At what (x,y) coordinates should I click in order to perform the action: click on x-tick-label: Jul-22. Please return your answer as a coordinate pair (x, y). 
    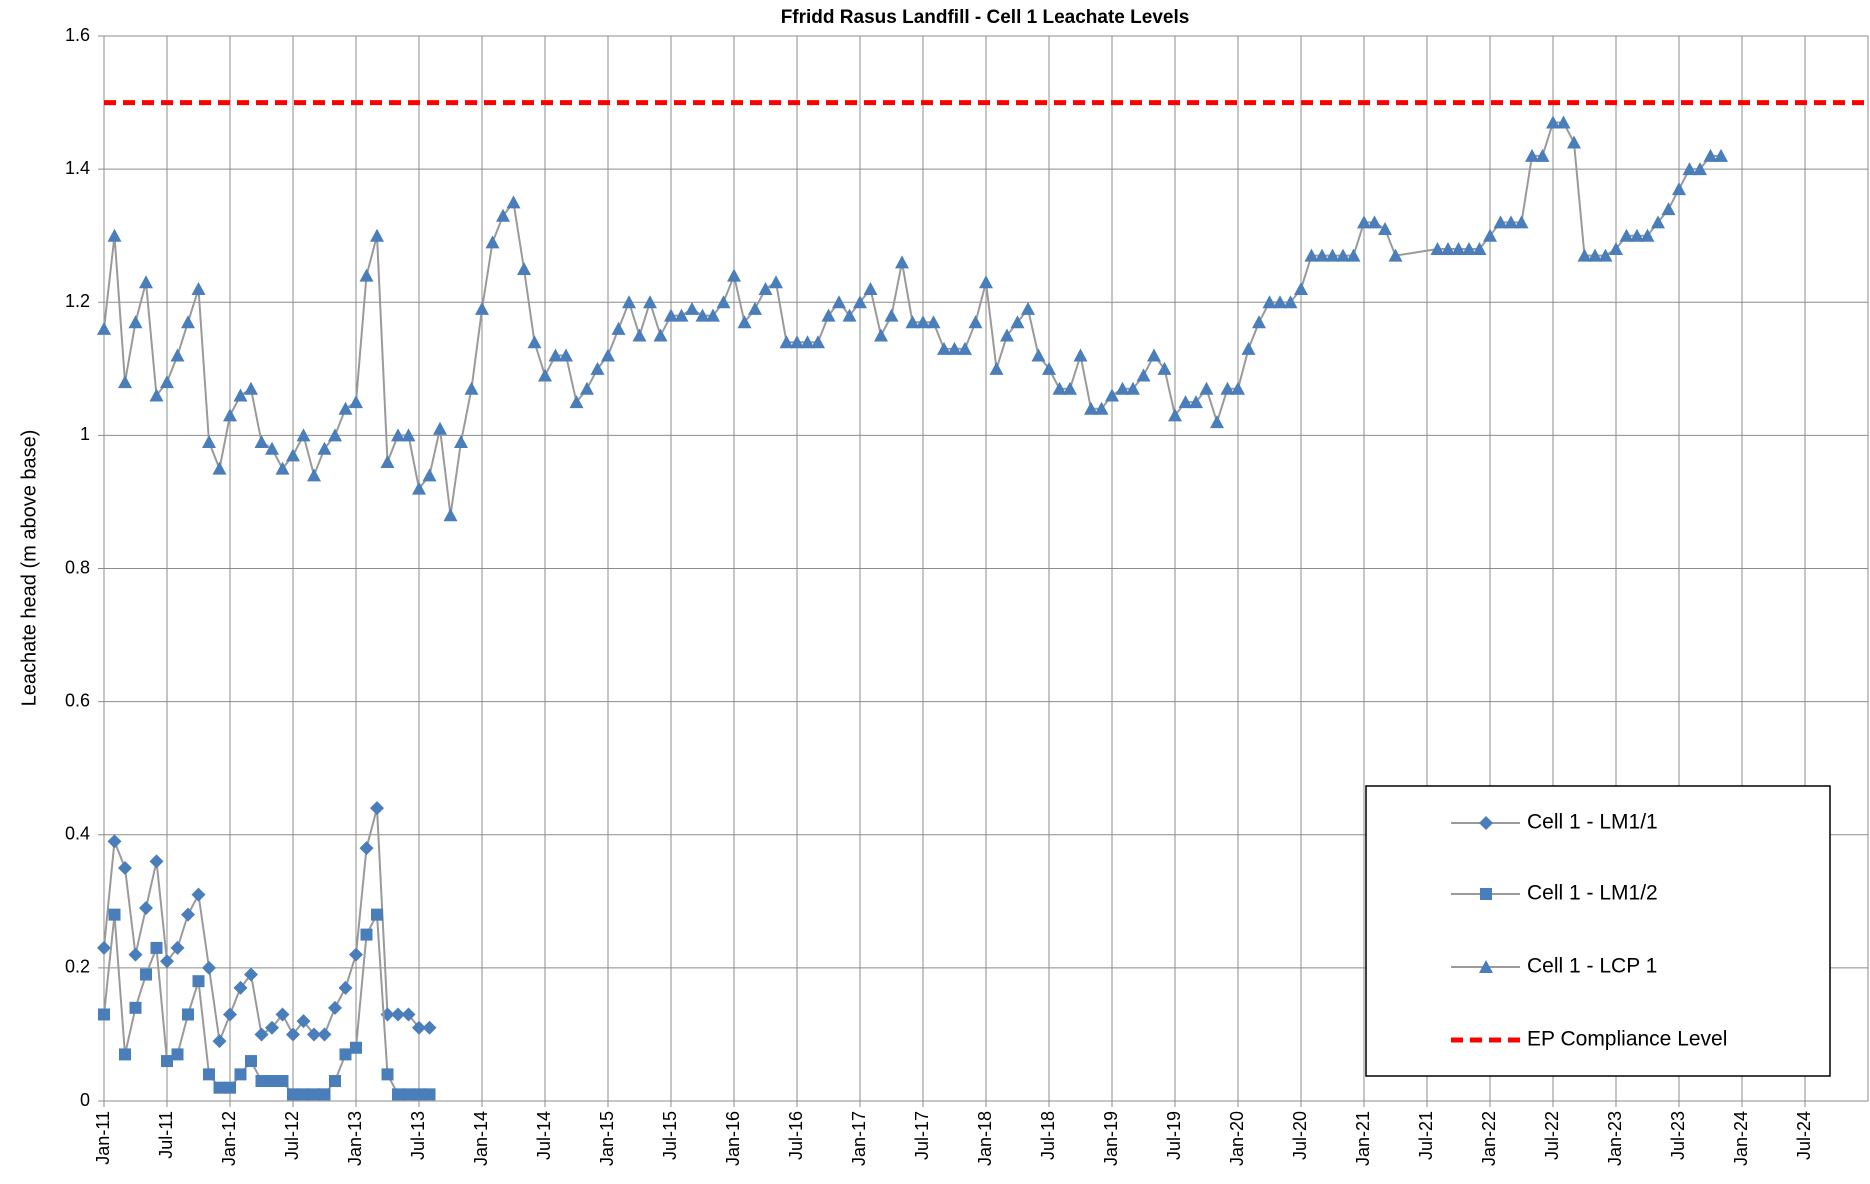
    Looking at the image, I should click on (1552, 1135).